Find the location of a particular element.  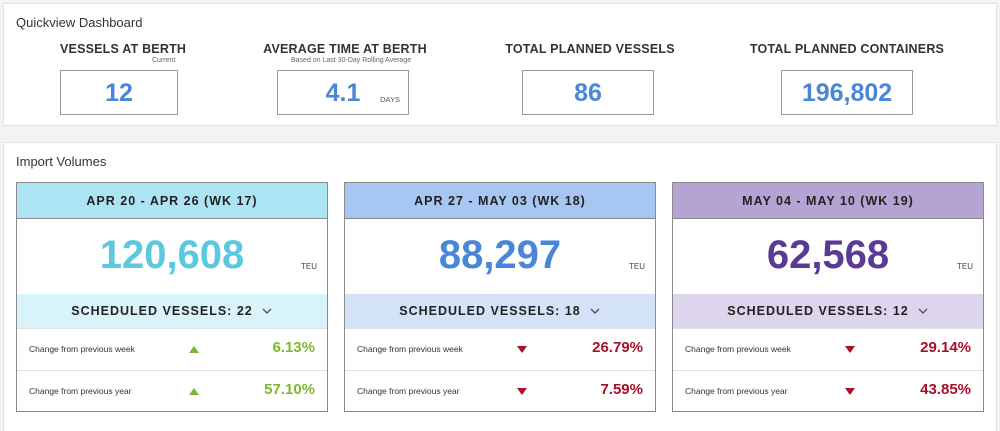

stat-sub: Based on Last 30-Day Rolling Average is located at coordinates (351, 60).